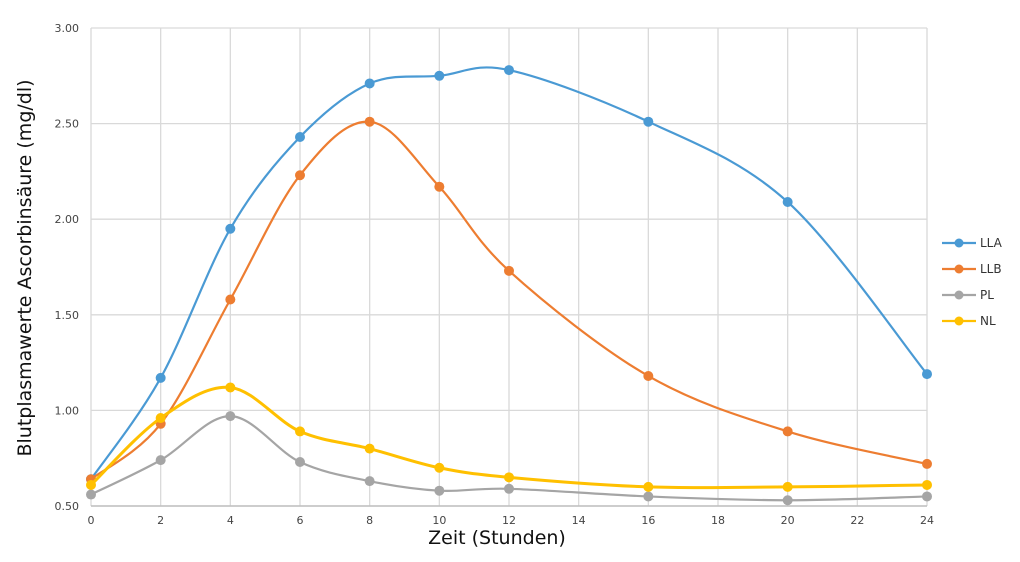  Describe the element at coordinates (497, 538) in the screenshot. I see `x-axis-label: Zeit (Stunden)` at that location.